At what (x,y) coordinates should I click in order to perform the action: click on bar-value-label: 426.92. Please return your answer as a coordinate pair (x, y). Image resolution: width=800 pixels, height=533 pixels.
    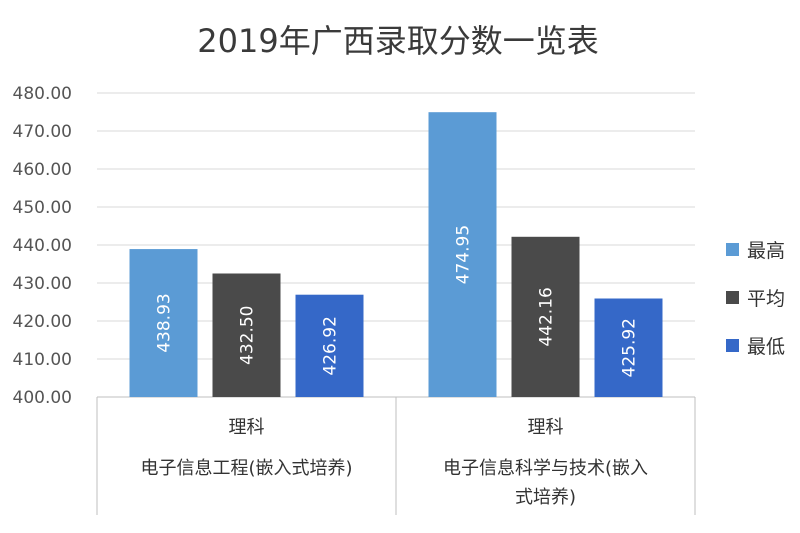
    Looking at the image, I should click on (331, 345).